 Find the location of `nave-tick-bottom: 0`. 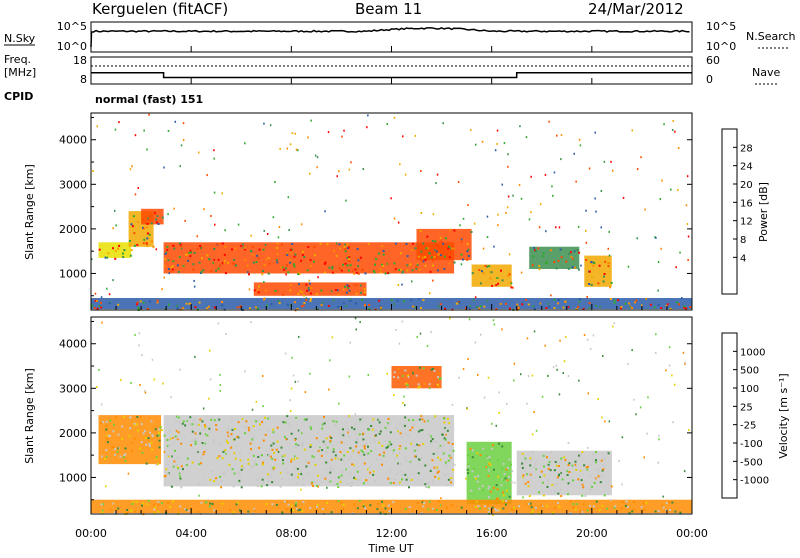

nave-tick-bottom: 0 is located at coordinates (709, 79).